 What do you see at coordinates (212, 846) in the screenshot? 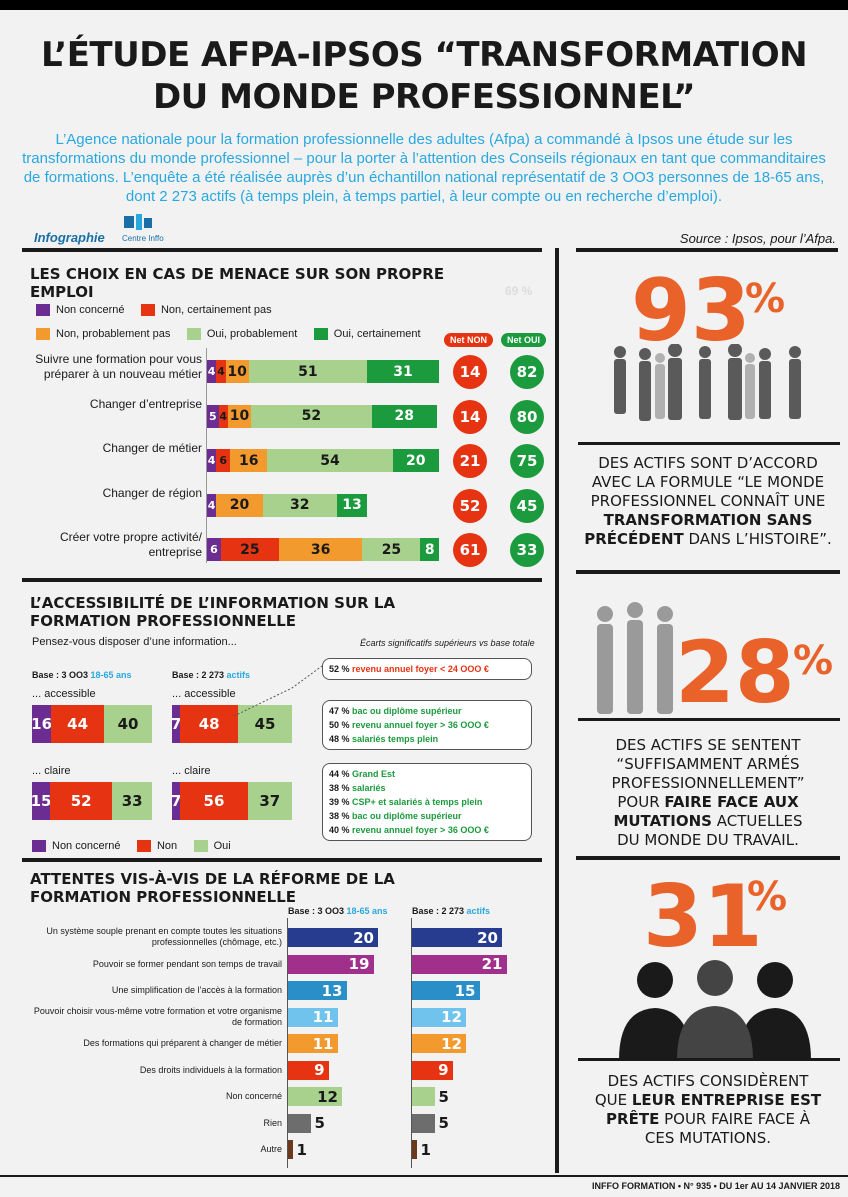
I see `legend-item: Oui` at bounding box center [212, 846].